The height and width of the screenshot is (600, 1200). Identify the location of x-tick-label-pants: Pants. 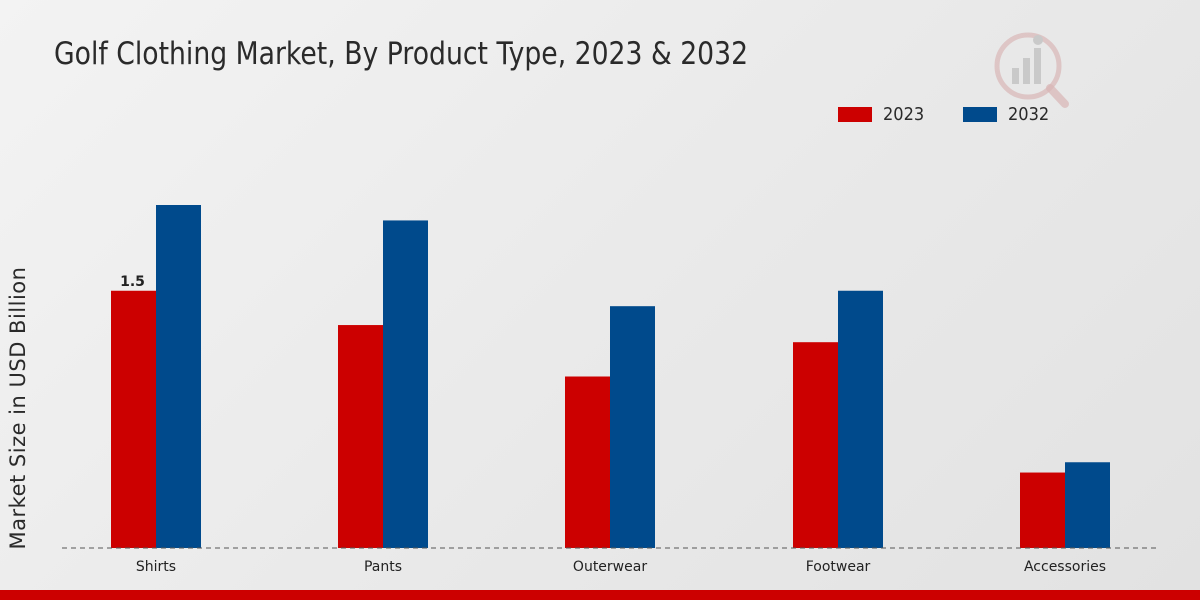
(383, 567).